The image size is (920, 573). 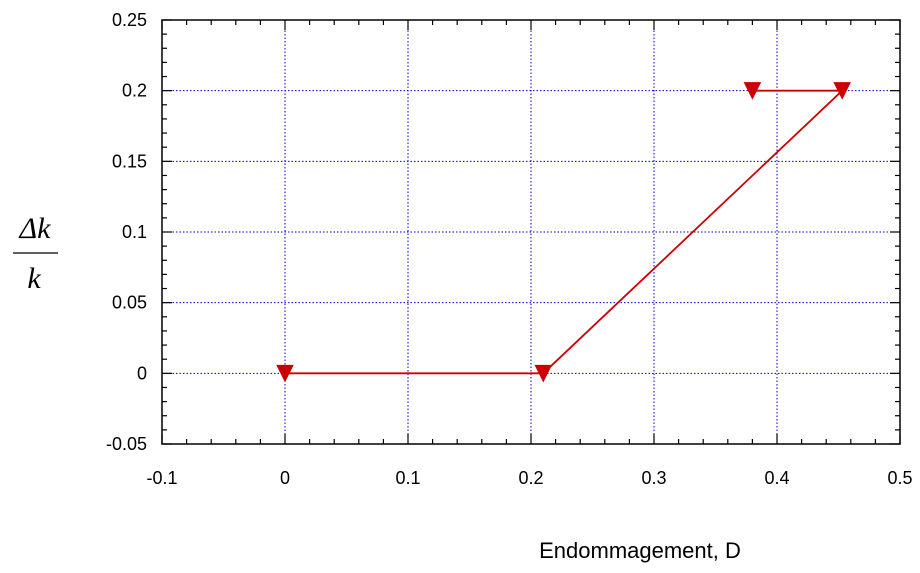 What do you see at coordinates (134, 232) in the screenshot?
I see `y-tick-label: 0.1` at bounding box center [134, 232].